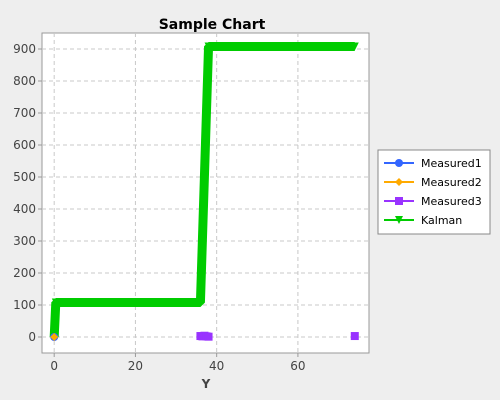  I want to click on legend-item-measured2: Measured2, so click(433, 182).